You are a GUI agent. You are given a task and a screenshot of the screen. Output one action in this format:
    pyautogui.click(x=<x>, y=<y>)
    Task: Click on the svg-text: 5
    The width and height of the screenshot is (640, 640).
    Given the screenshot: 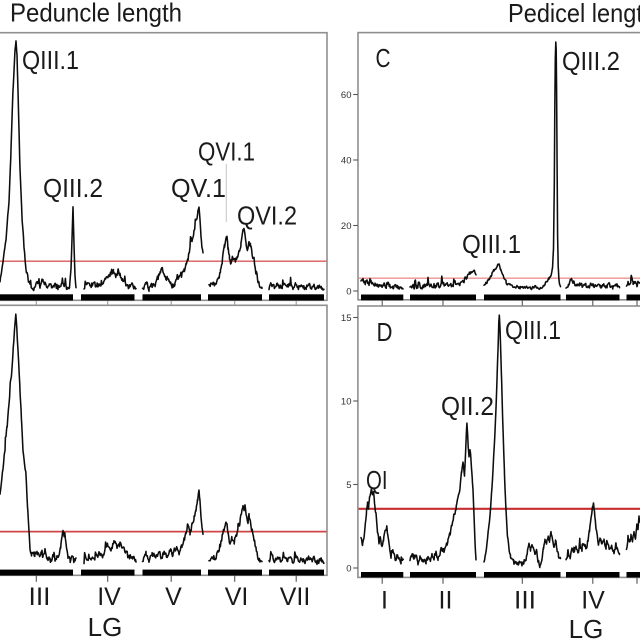 What is the action you would take?
    pyautogui.click(x=348, y=485)
    